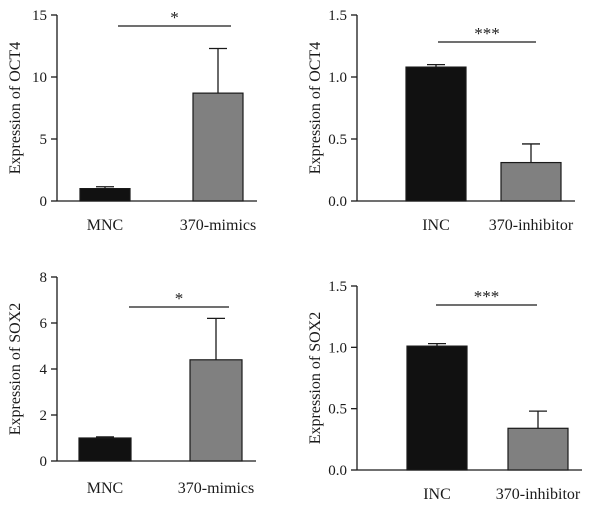 Image resolution: width=600 pixels, height=507 pixels. I want to click on y-tick-label: 4, so click(44, 370).